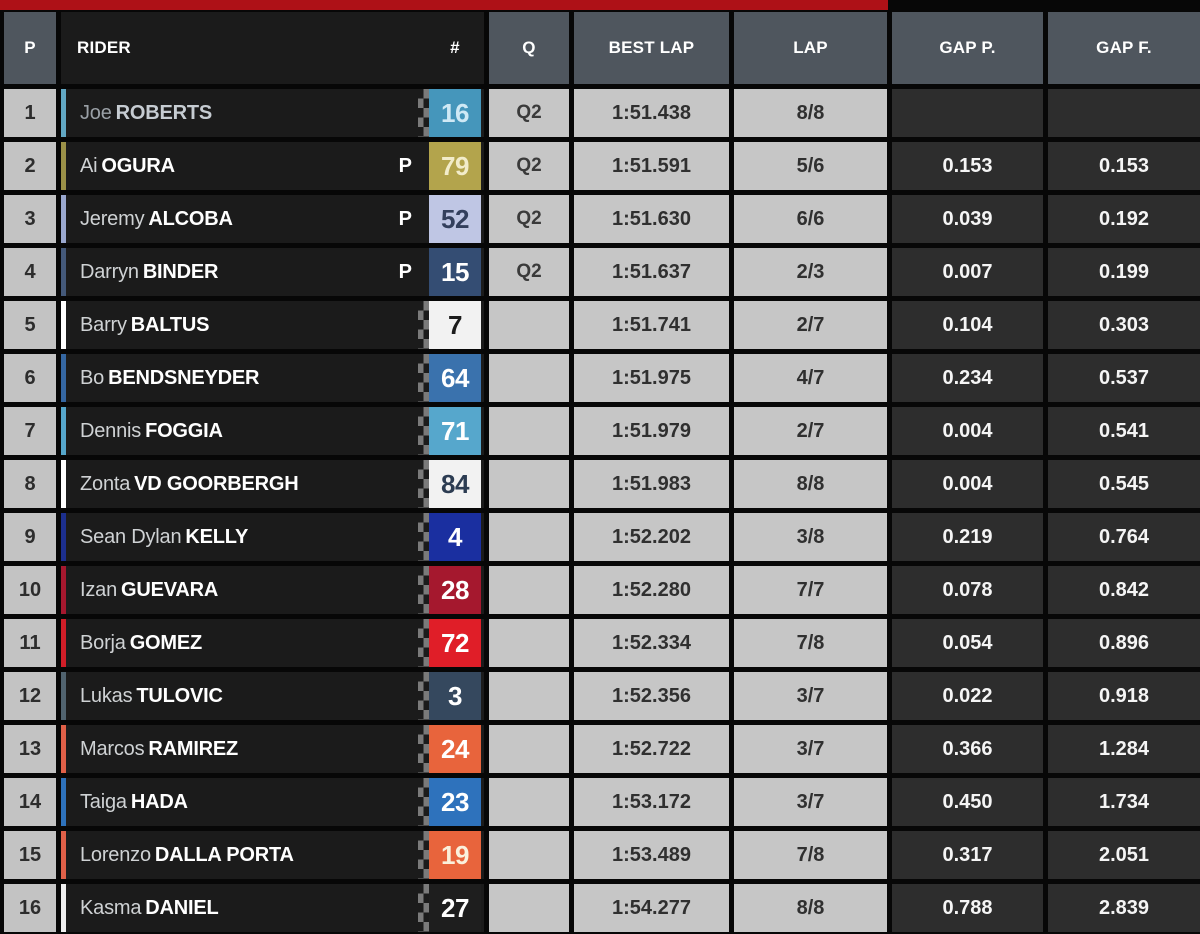 The image size is (1200, 934). I want to click on gap-first-cell: 0.537, so click(1124, 378).